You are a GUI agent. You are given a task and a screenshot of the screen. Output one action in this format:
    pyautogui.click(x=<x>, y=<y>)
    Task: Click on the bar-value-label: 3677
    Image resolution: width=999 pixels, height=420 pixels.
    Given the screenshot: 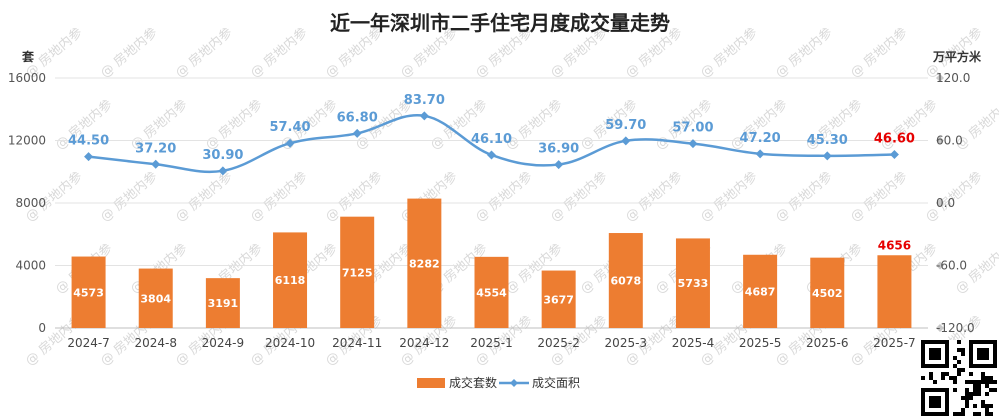 What is the action you would take?
    pyautogui.click(x=558, y=299)
    